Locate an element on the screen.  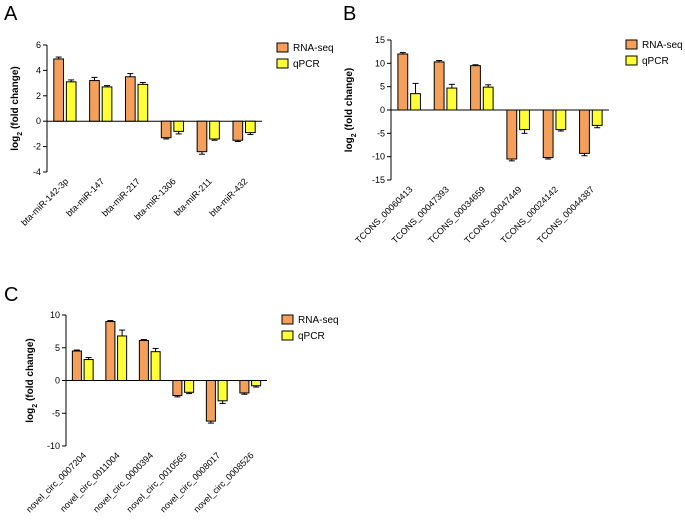
panel-b-letter: B is located at coordinates (349, 14).